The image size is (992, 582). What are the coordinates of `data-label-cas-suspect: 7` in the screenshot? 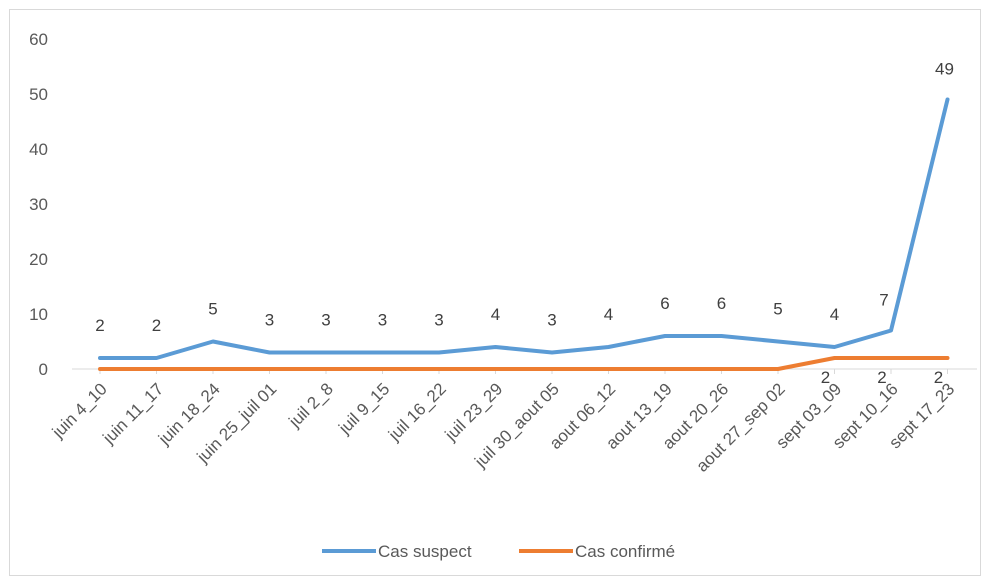 It's located at (883, 300).